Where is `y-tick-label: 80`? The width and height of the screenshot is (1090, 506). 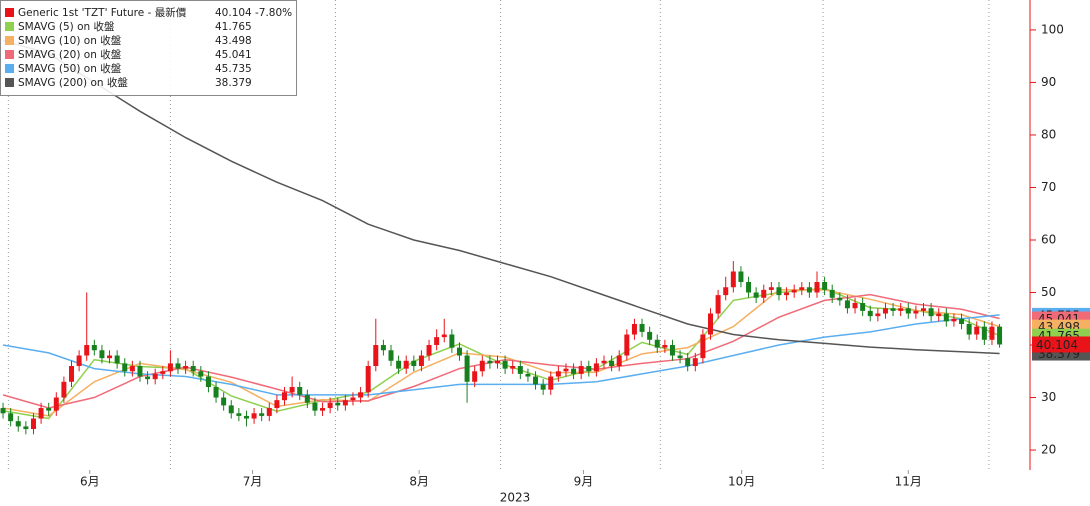 y-tick-label: 80 is located at coordinates (1048, 134).